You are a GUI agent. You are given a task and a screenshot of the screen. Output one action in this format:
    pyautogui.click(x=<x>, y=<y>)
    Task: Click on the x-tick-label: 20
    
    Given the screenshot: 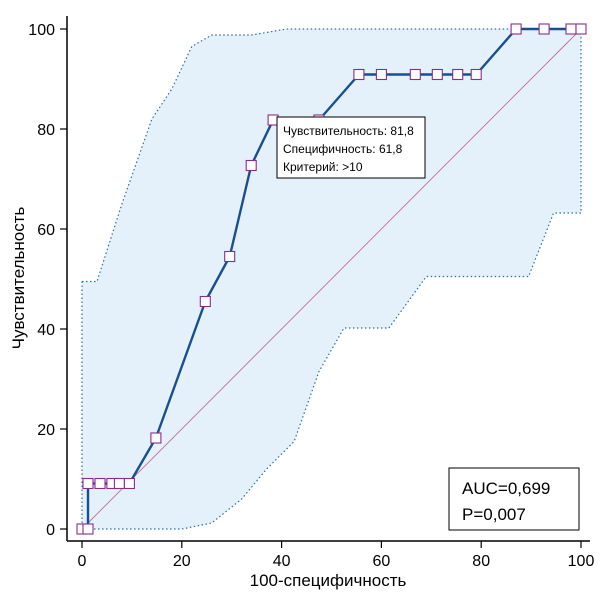 What is the action you would take?
    pyautogui.click(x=182, y=561)
    